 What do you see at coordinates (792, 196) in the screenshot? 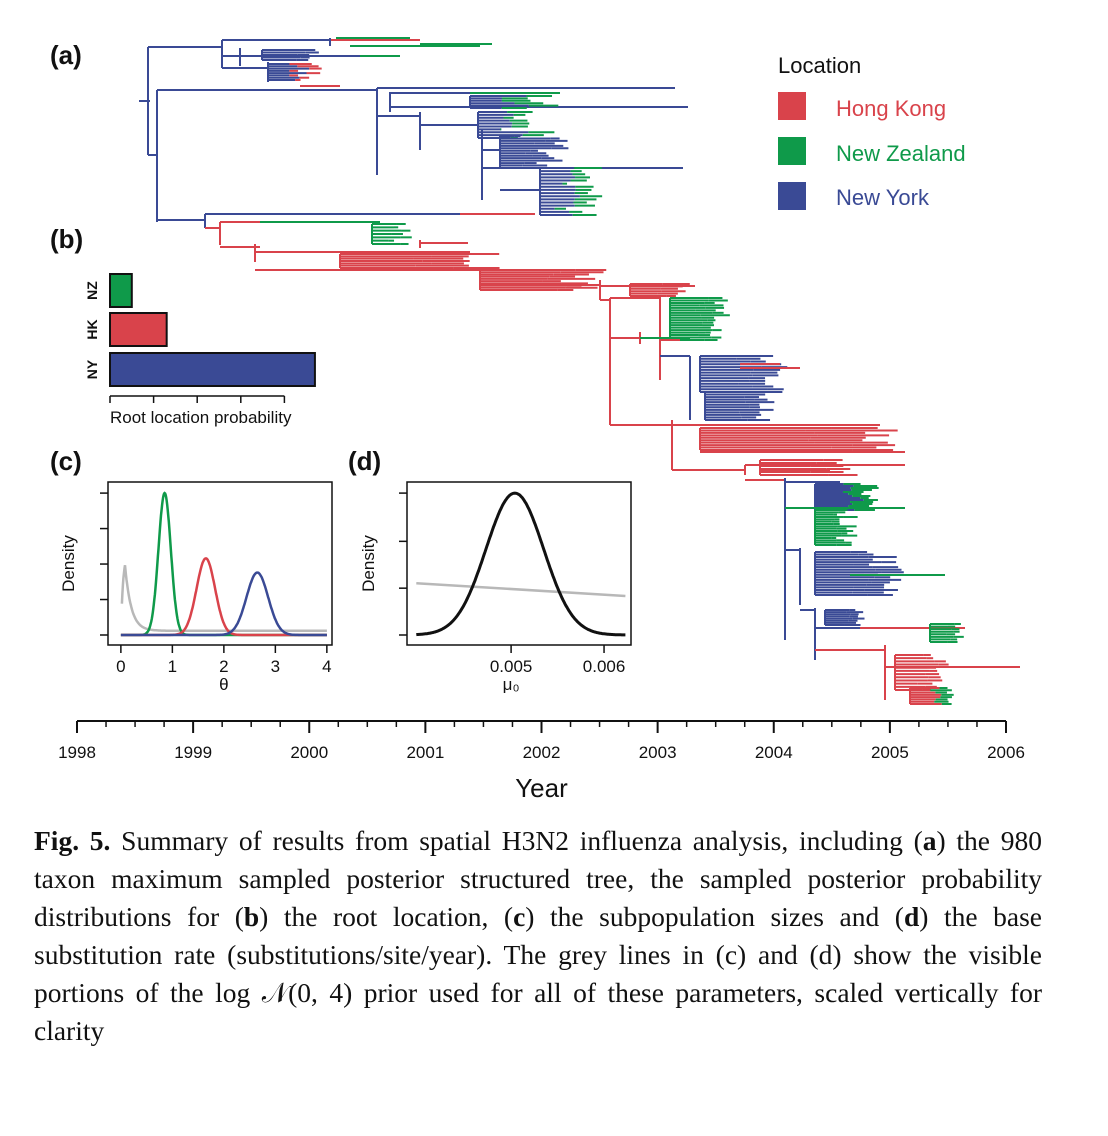
I see `legend-swatch-new-york` at bounding box center [792, 196].